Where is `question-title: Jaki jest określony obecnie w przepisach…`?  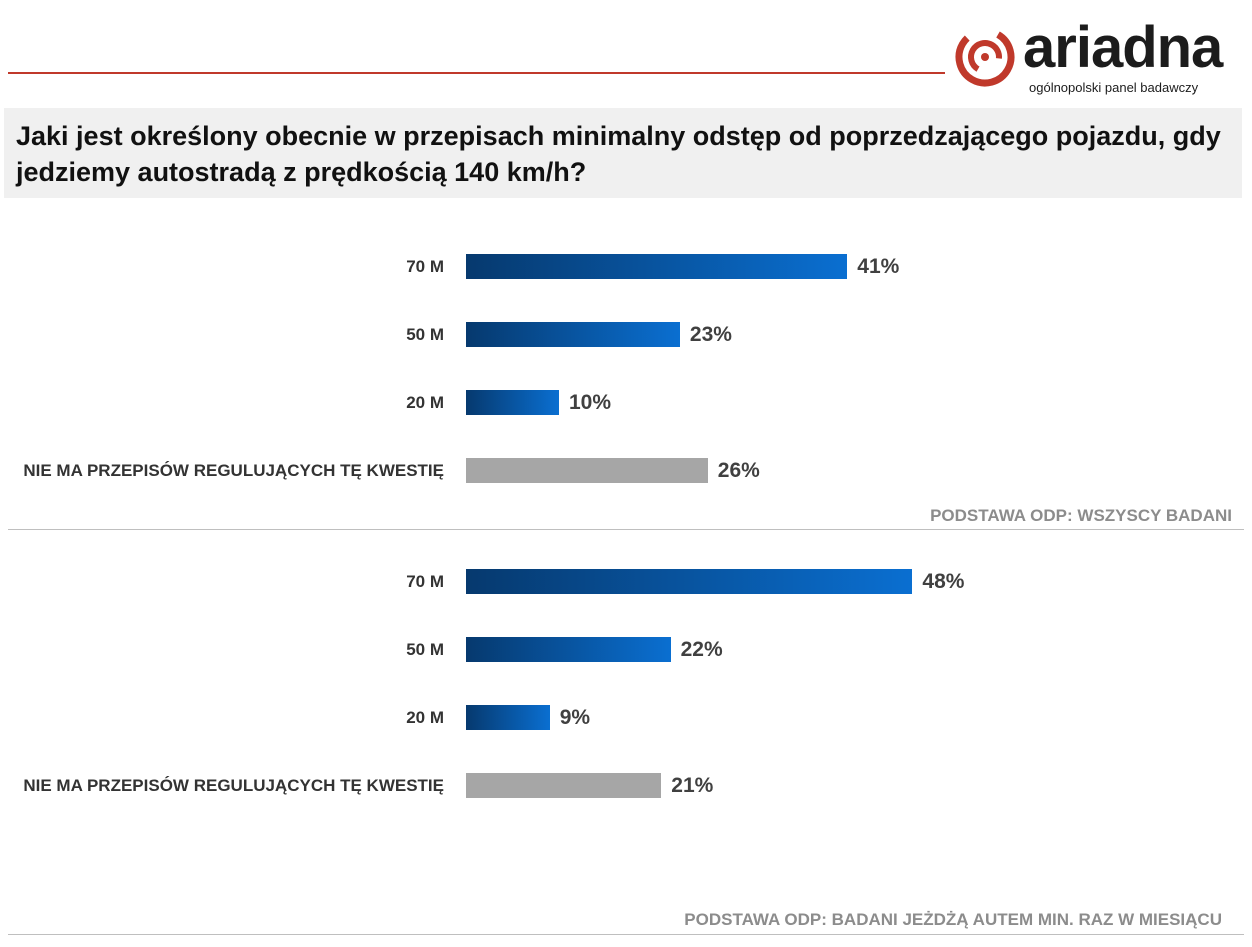 question-title: Jaki jest określony obecnie w przepisach… is located at coordinates (618, 154).